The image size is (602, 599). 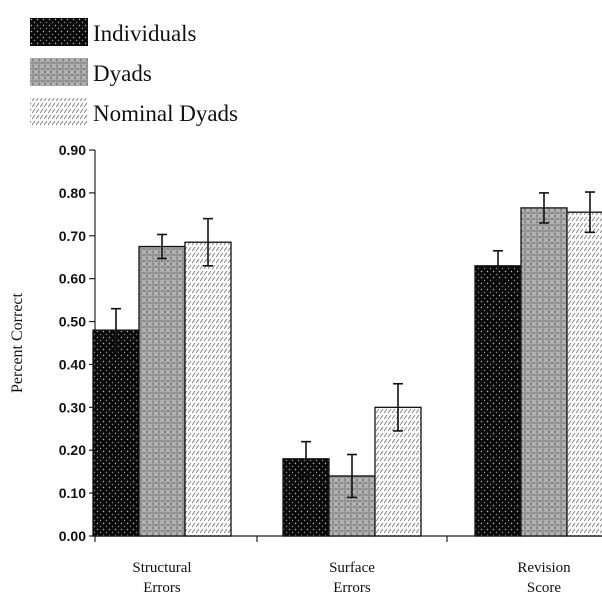 What do you see at coordinates (72, 364) in the screenshot?
I see `y-tick-label-4: 0.40` at bounding box center [72, 364].